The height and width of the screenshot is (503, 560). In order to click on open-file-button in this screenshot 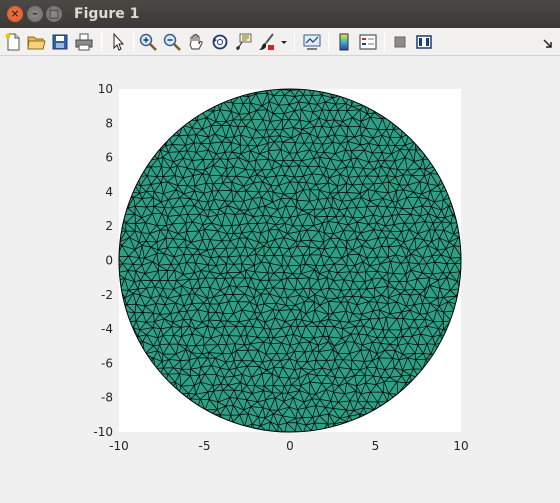, I will do `click(36, 42)`.